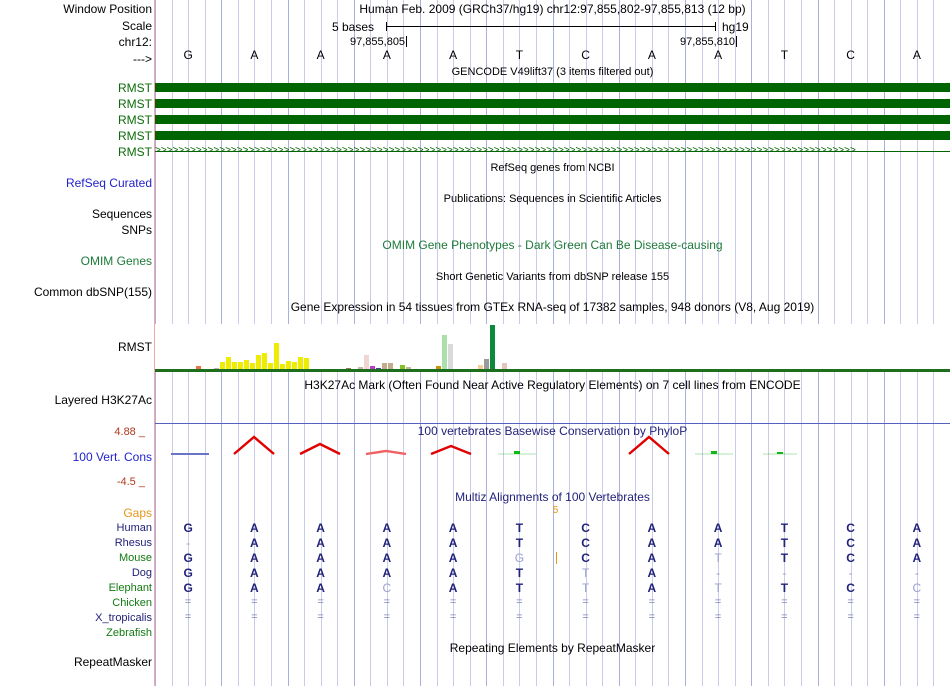 This screenshot has width=950, height=686. Describe the element at coordinates (135, 347) in the screenshot. I see `gtex-gene-label: RMST` at that location.